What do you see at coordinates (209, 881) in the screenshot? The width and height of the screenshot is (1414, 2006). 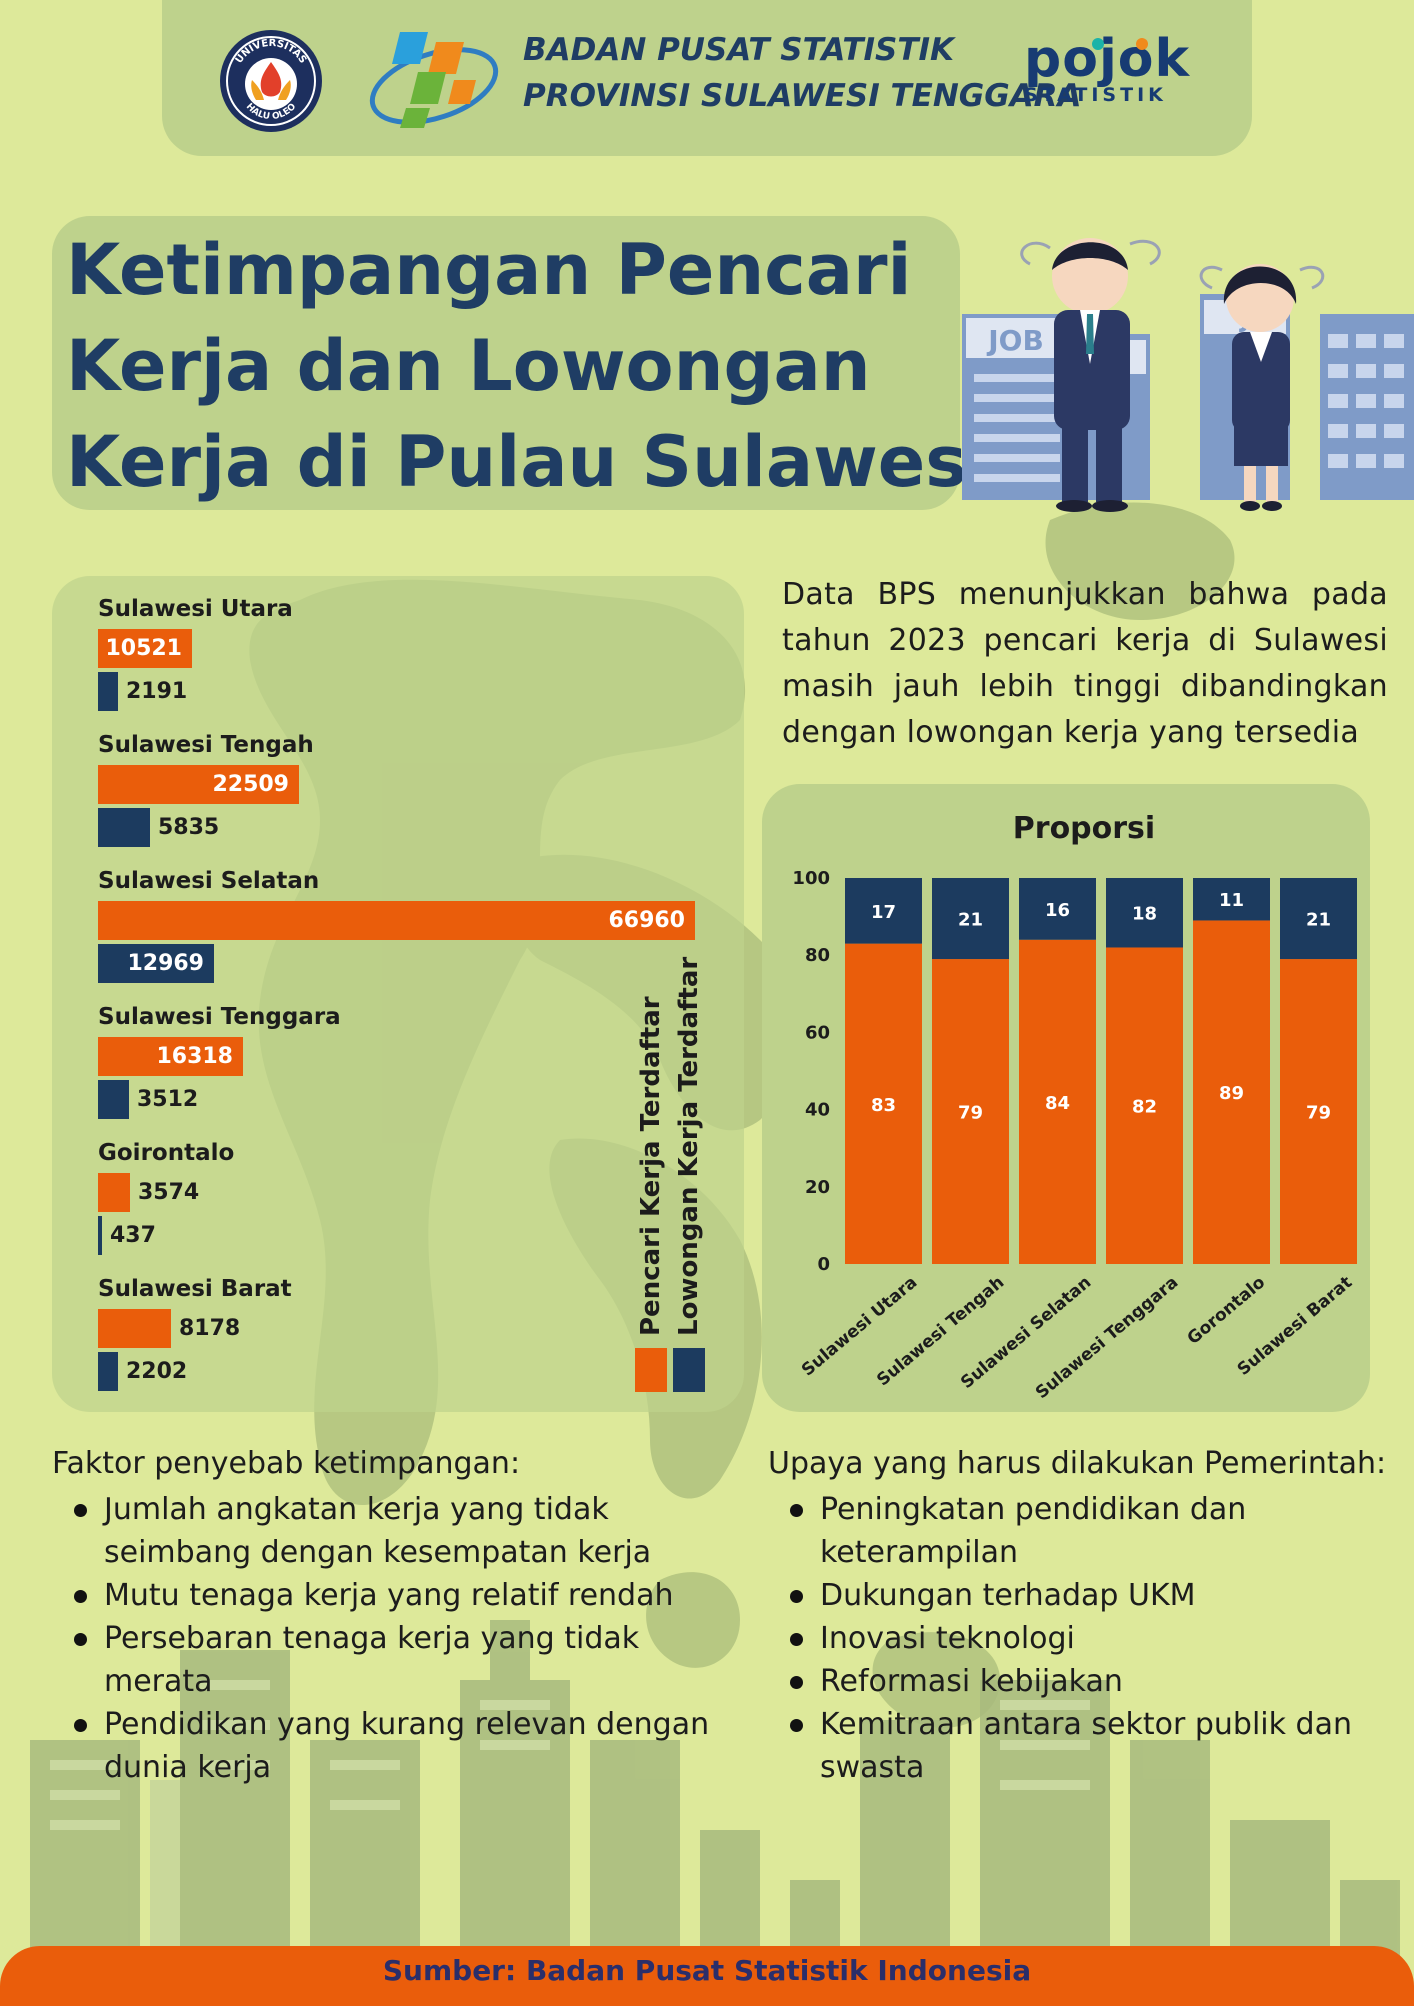 I see `hbar-category-label: Sulawesi Selatan` at bounding box center [209, 881].